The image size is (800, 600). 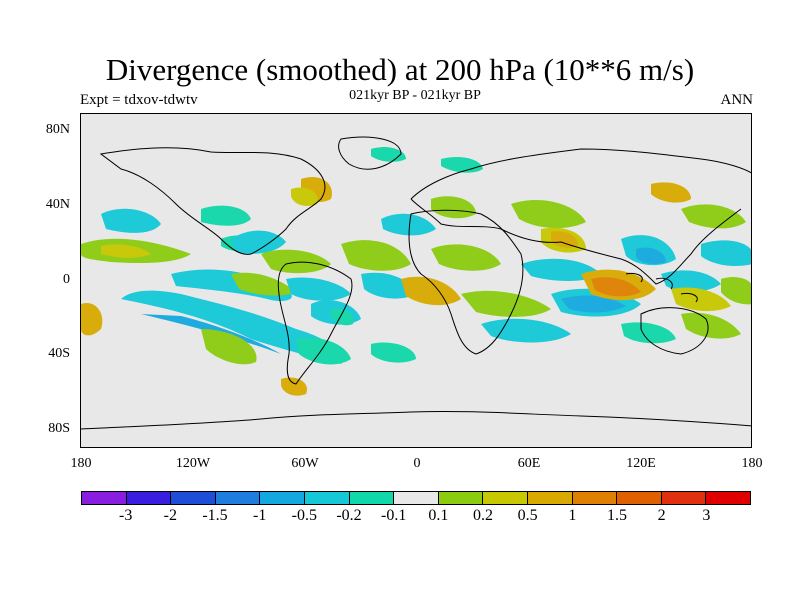 I want to click on colorbar-tick-label: 0.5, so click(x=527, y=515).